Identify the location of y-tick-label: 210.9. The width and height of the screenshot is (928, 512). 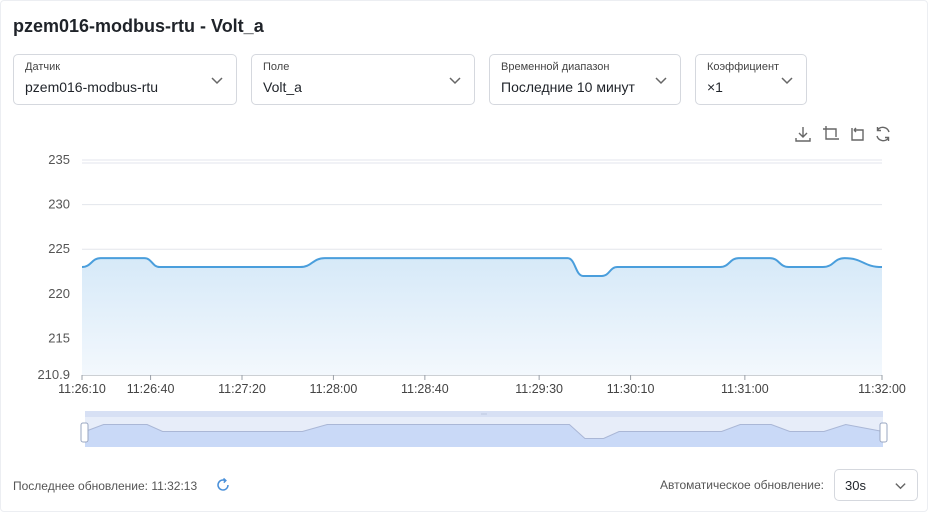
(53, 374).